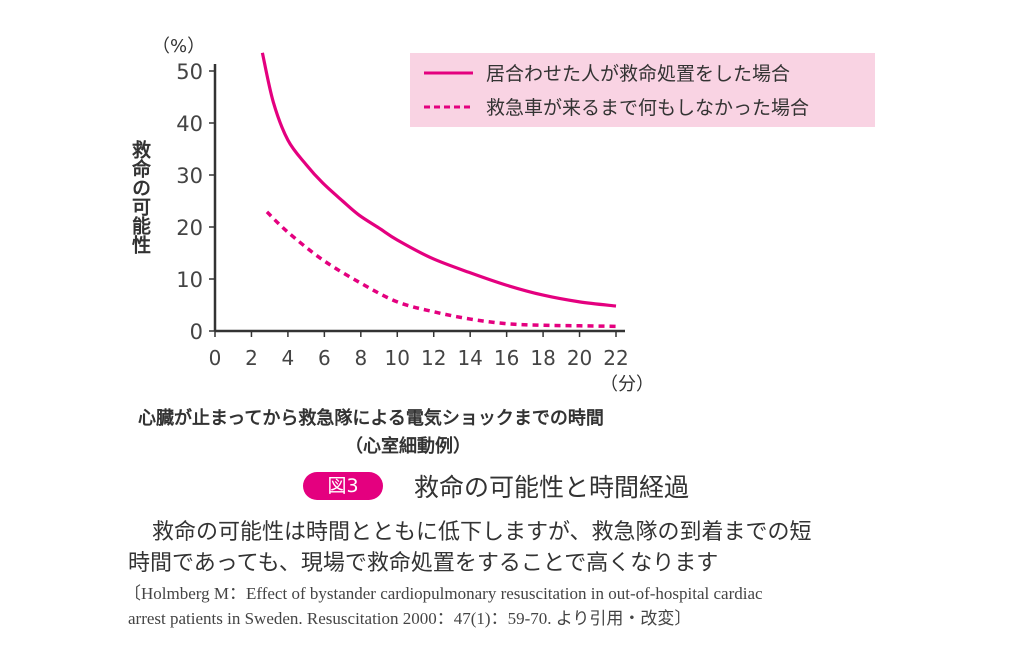 Image resolution: width=1024 pixels, height=657 pixels. I want to click on x-tick-label: 2, so click(251, 358).